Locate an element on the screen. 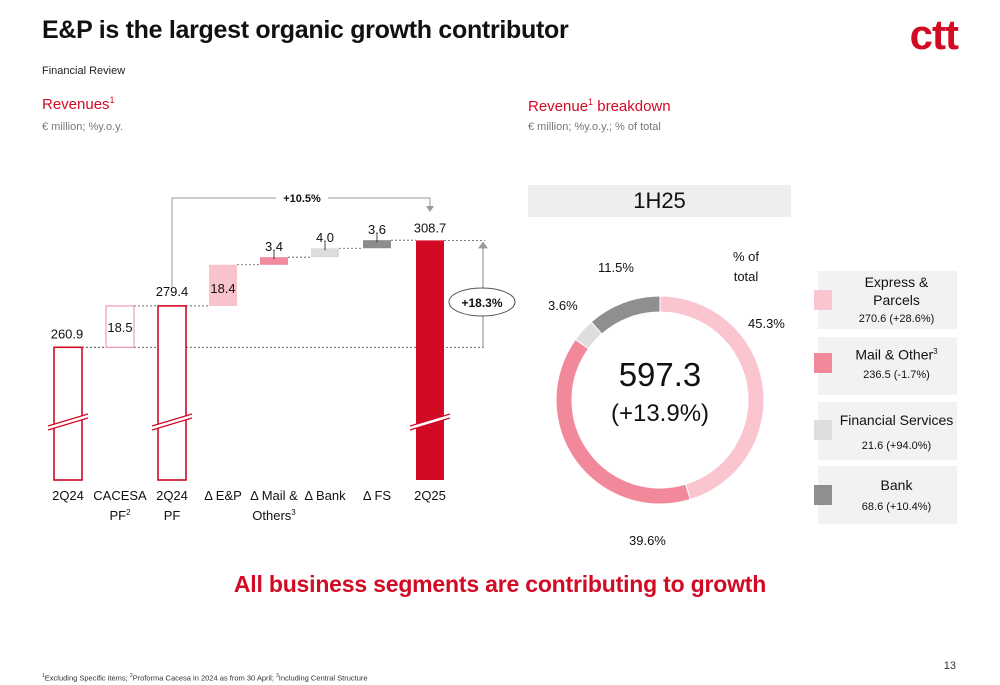 The width and height of the screenshot is (1000, 685). waterfall-bar-cacesa-pf is located at coordinates (120, 326).